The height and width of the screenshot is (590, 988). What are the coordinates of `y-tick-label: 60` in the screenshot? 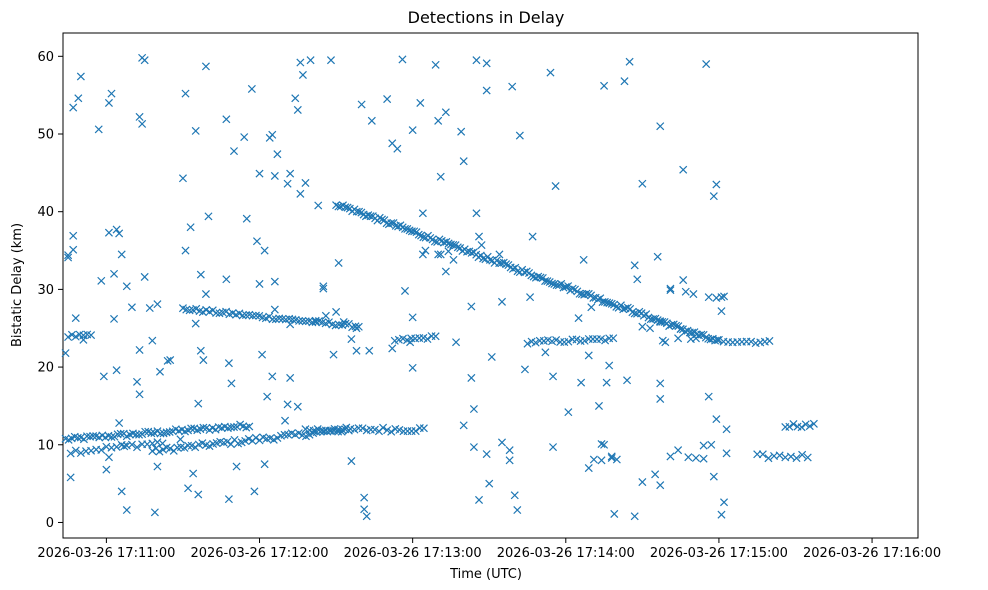 It's located at (45, 57).